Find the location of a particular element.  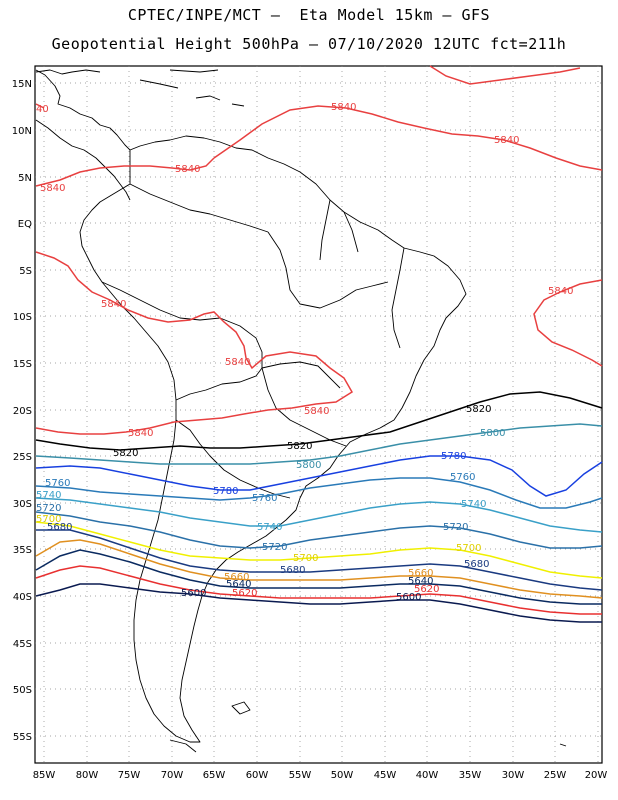

lat-label: EQ is located at coordinates (25, 224).